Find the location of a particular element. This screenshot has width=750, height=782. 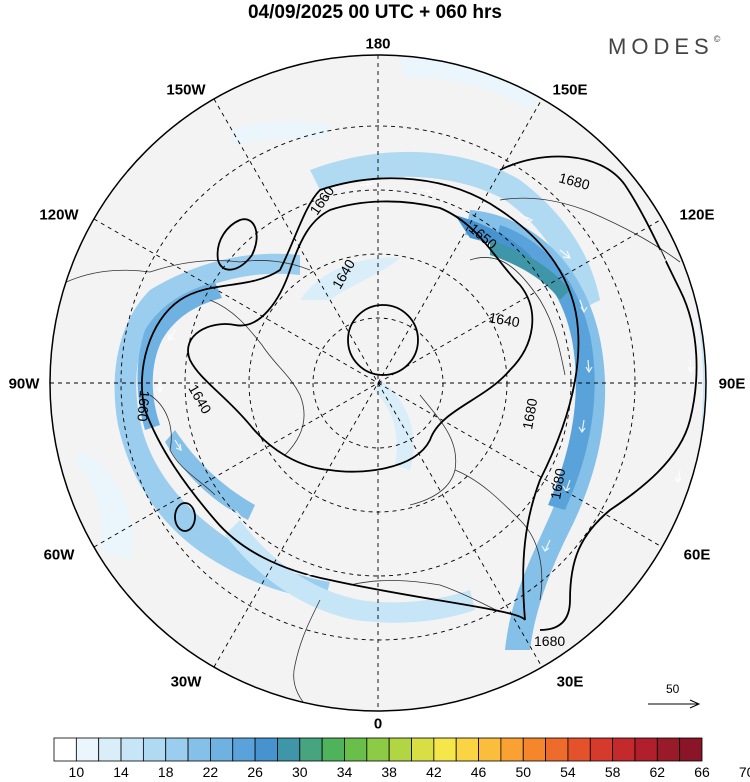

colorbar-tick-label: 62 is located at coordinates (658, 772).